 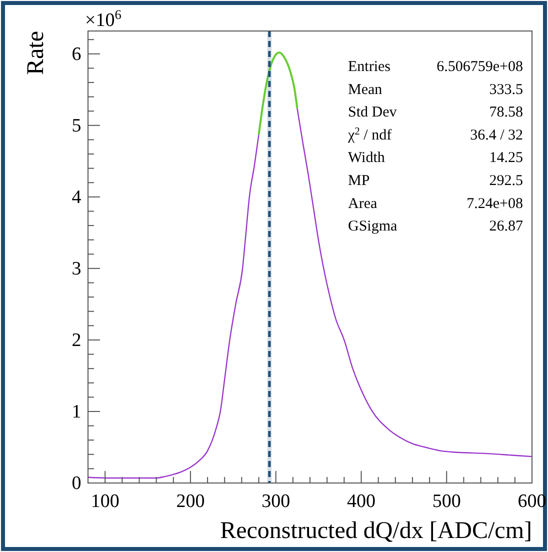 What do you see at coordinates (435, 158) in the screenshot?
I see `text: Width 14.25` at bounding box center [435, 158].